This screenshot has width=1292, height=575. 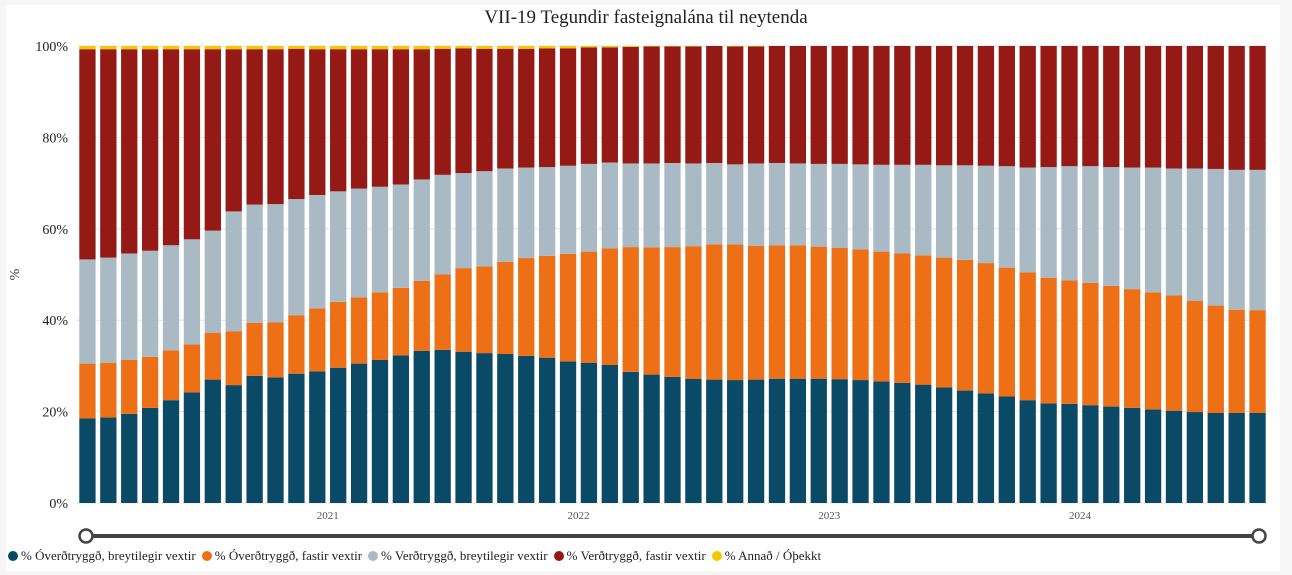 What do you see at coordinates (86, 536) in the screenshot?
I see `slider-handle-start` at bounding box center [86, 536].